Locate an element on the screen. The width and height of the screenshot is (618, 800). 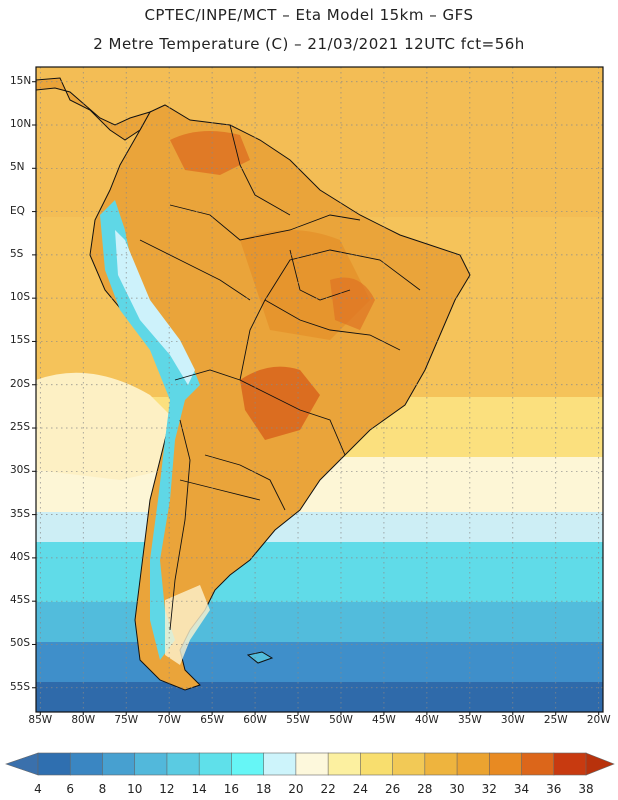
ocean-cyan-band is located at coordinates (319, 572).